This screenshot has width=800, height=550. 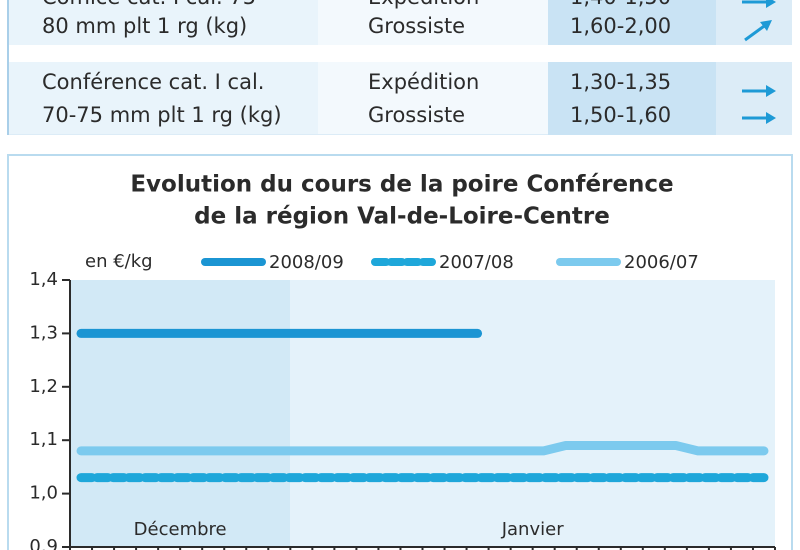 What do you see at coordinates (759, 62) in the screenshot?
I see `trend-arrows` at bounding box center [759, 62].